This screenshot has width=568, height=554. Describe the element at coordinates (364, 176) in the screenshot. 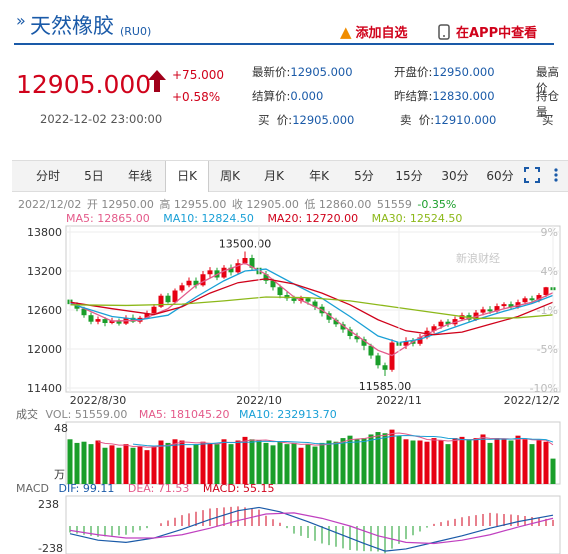

I see `tab-5min: 5分` at that location.